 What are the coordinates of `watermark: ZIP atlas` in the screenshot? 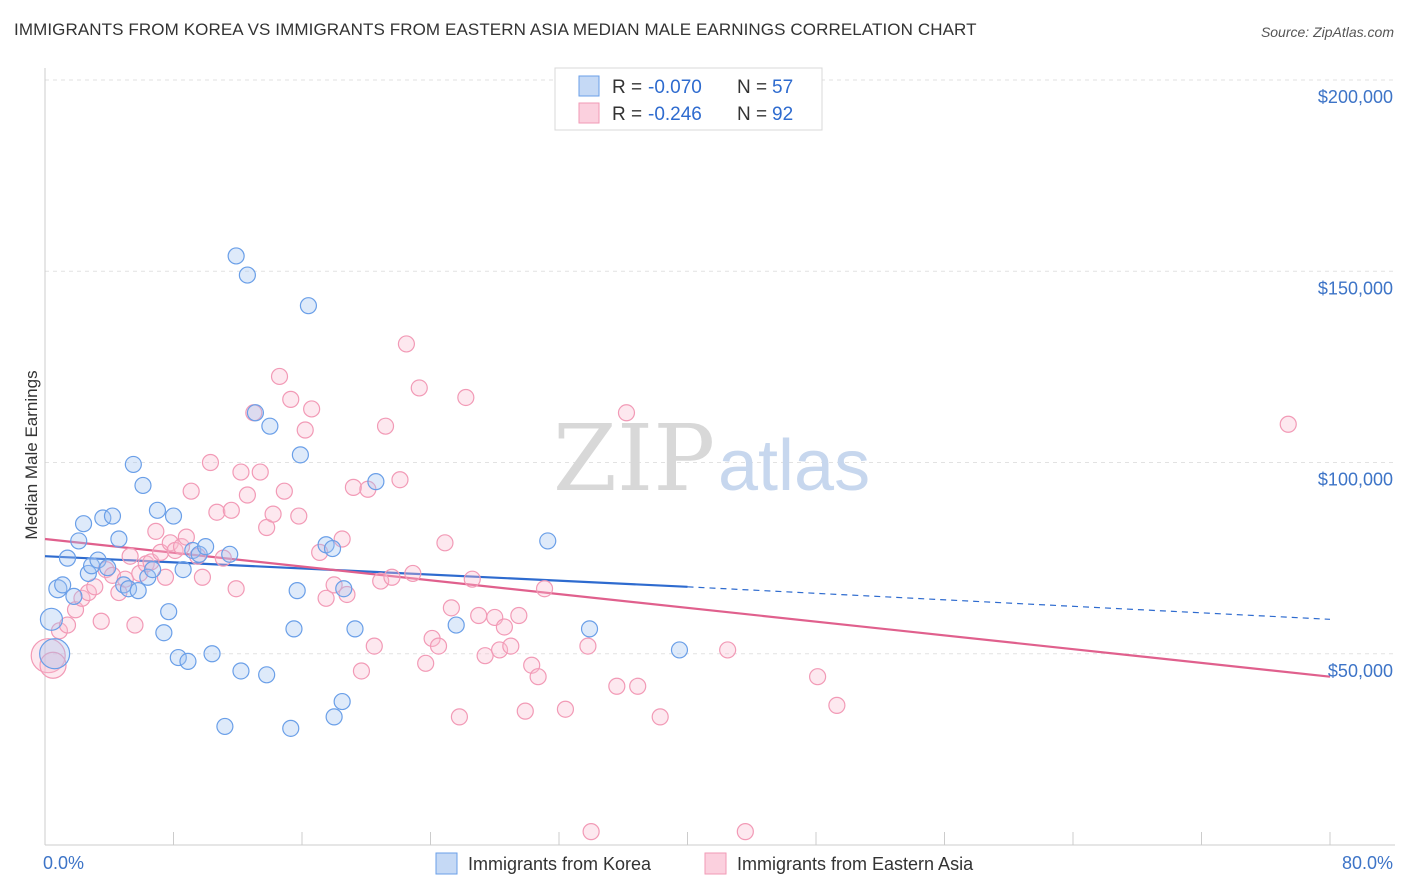 It's located at (711, 458).